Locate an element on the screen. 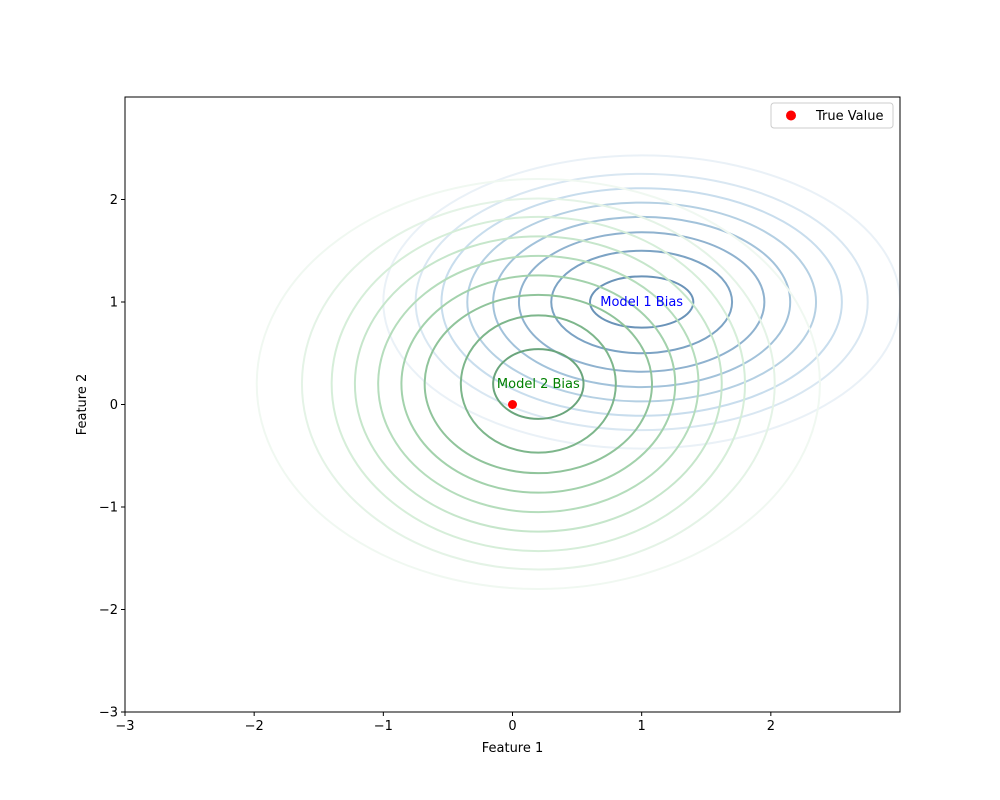 The height and width of the screenshot is (800, 1000). x-tick-label: −1 is located at coordinates (383, 726).